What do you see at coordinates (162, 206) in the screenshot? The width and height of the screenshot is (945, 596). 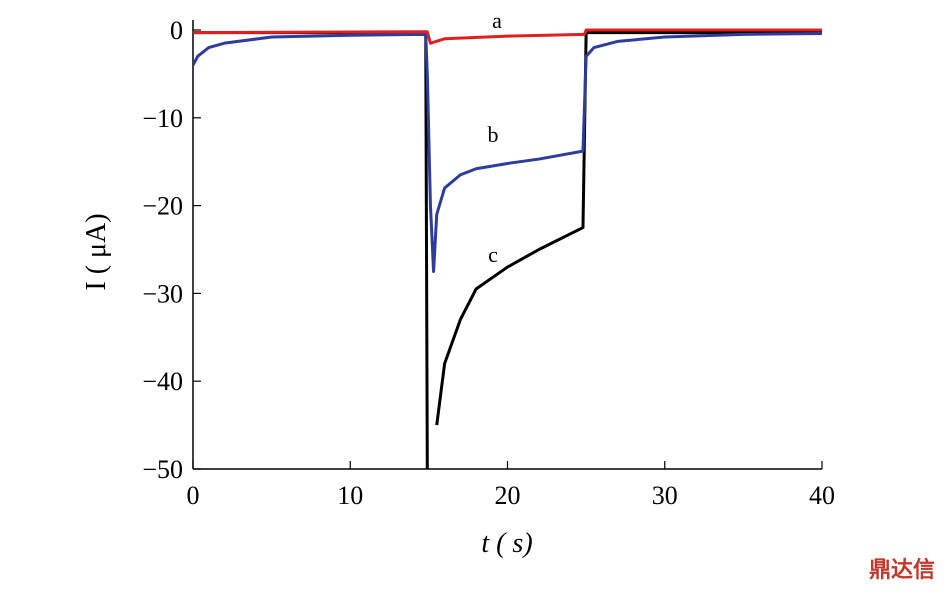 I see `y-tick-label: −20` at bounding box center [162, 206].